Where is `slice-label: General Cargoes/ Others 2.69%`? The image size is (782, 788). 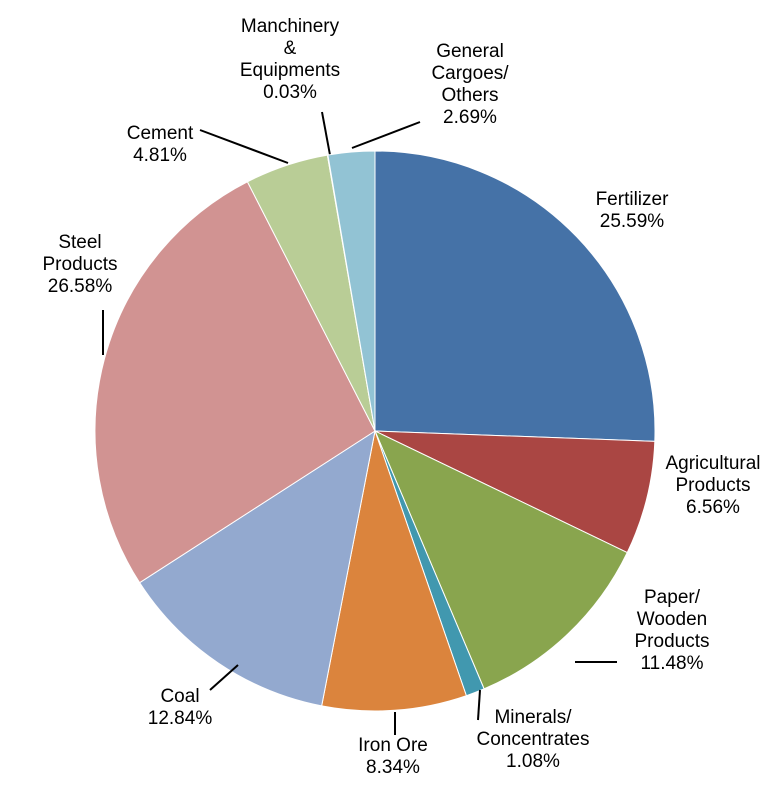
slice-label: General Cargoes/ Others 2.69% is located at coordinates (469, 85).